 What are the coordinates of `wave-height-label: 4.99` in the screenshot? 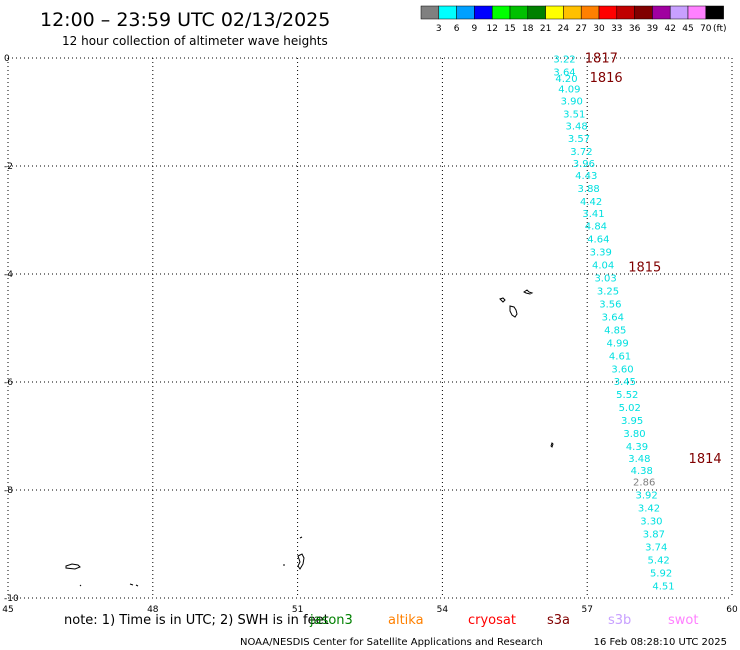 It's located at (618, 343).